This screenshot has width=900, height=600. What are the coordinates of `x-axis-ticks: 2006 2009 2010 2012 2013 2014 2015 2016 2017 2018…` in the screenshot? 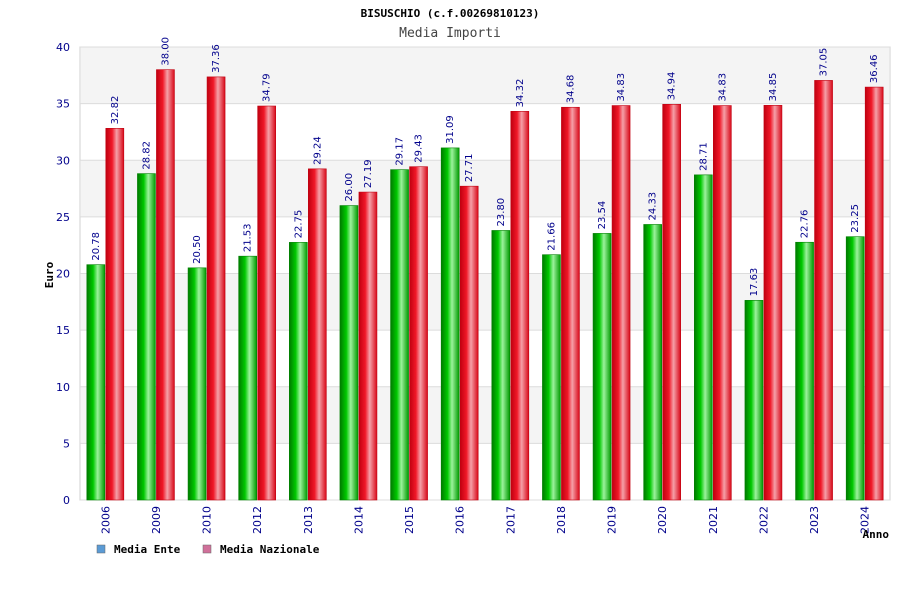 It's located at (485, 520).